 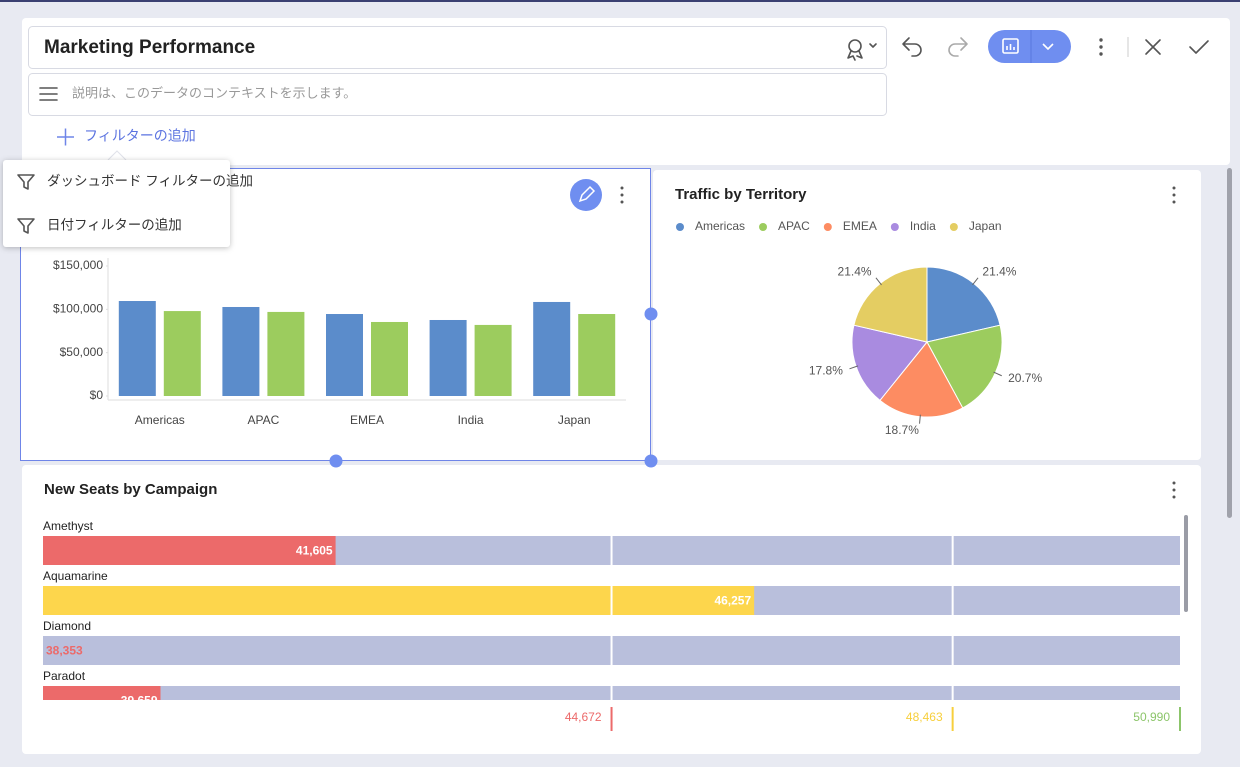 What do you see at coordinates (214, 92) in the screenshot?
I see `description-placeholder: 説明は、このデータのコンテキストを示します。` at bounding box center [214, 92].